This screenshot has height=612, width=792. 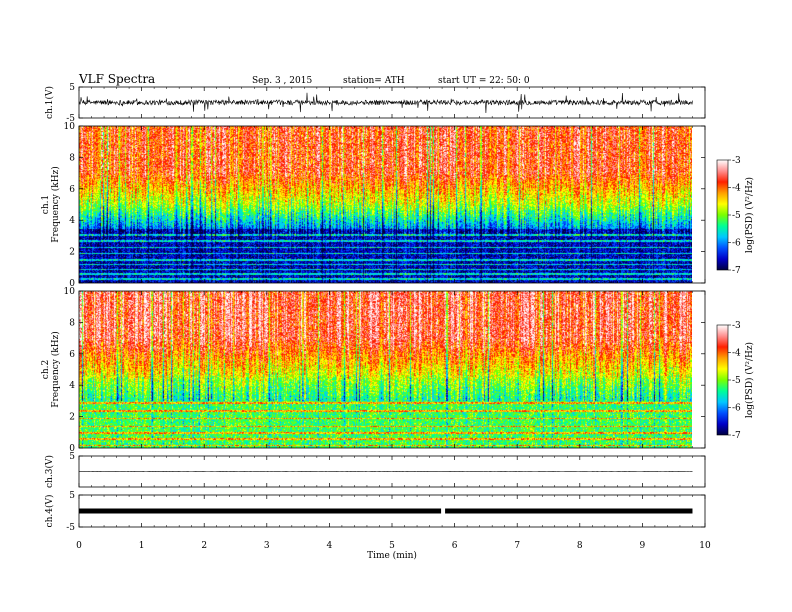 I want to click on x-tick-label: 1, so click(x=142, y=546).